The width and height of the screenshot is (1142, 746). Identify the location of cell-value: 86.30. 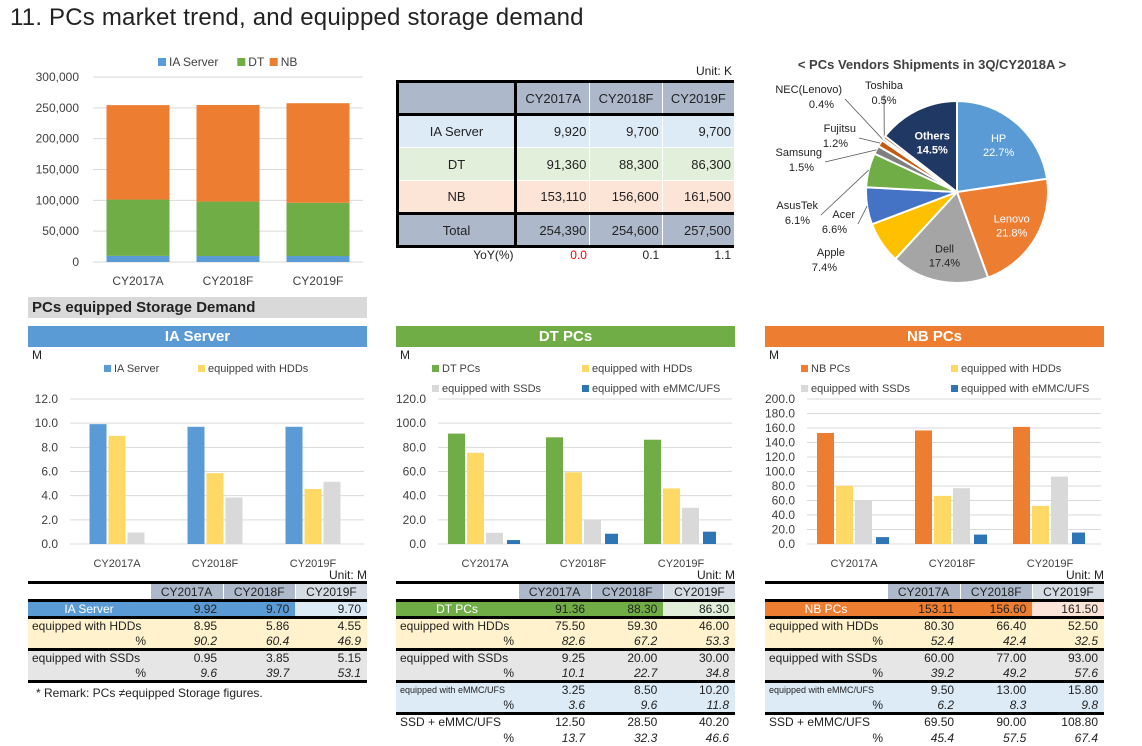
(699, 609).